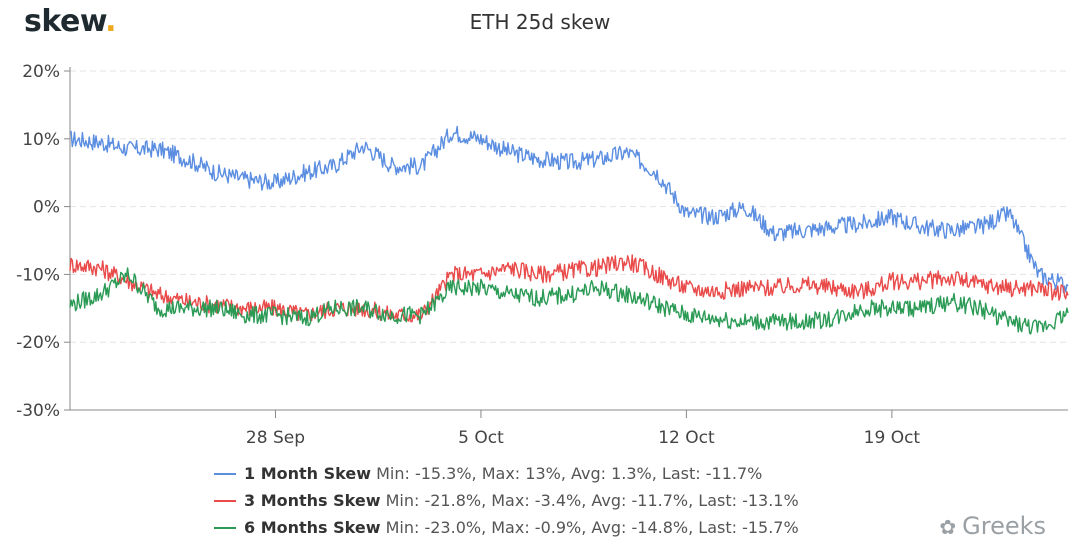  What do you see at coordinates (540, 22) in the screenshot?
I see `chart-title: ETH 25d skew` at bounding box center [540, 22].